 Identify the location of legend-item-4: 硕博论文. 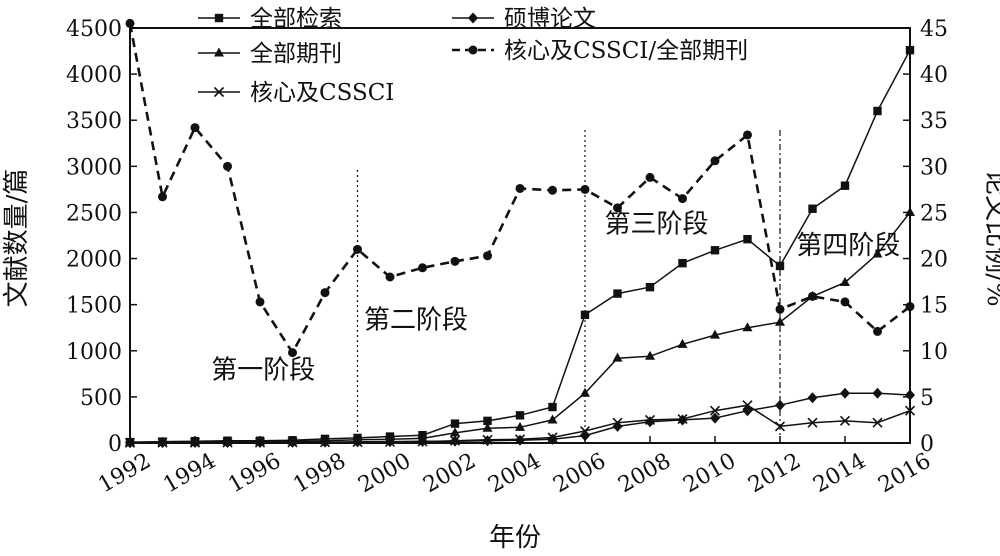
(524, 19).